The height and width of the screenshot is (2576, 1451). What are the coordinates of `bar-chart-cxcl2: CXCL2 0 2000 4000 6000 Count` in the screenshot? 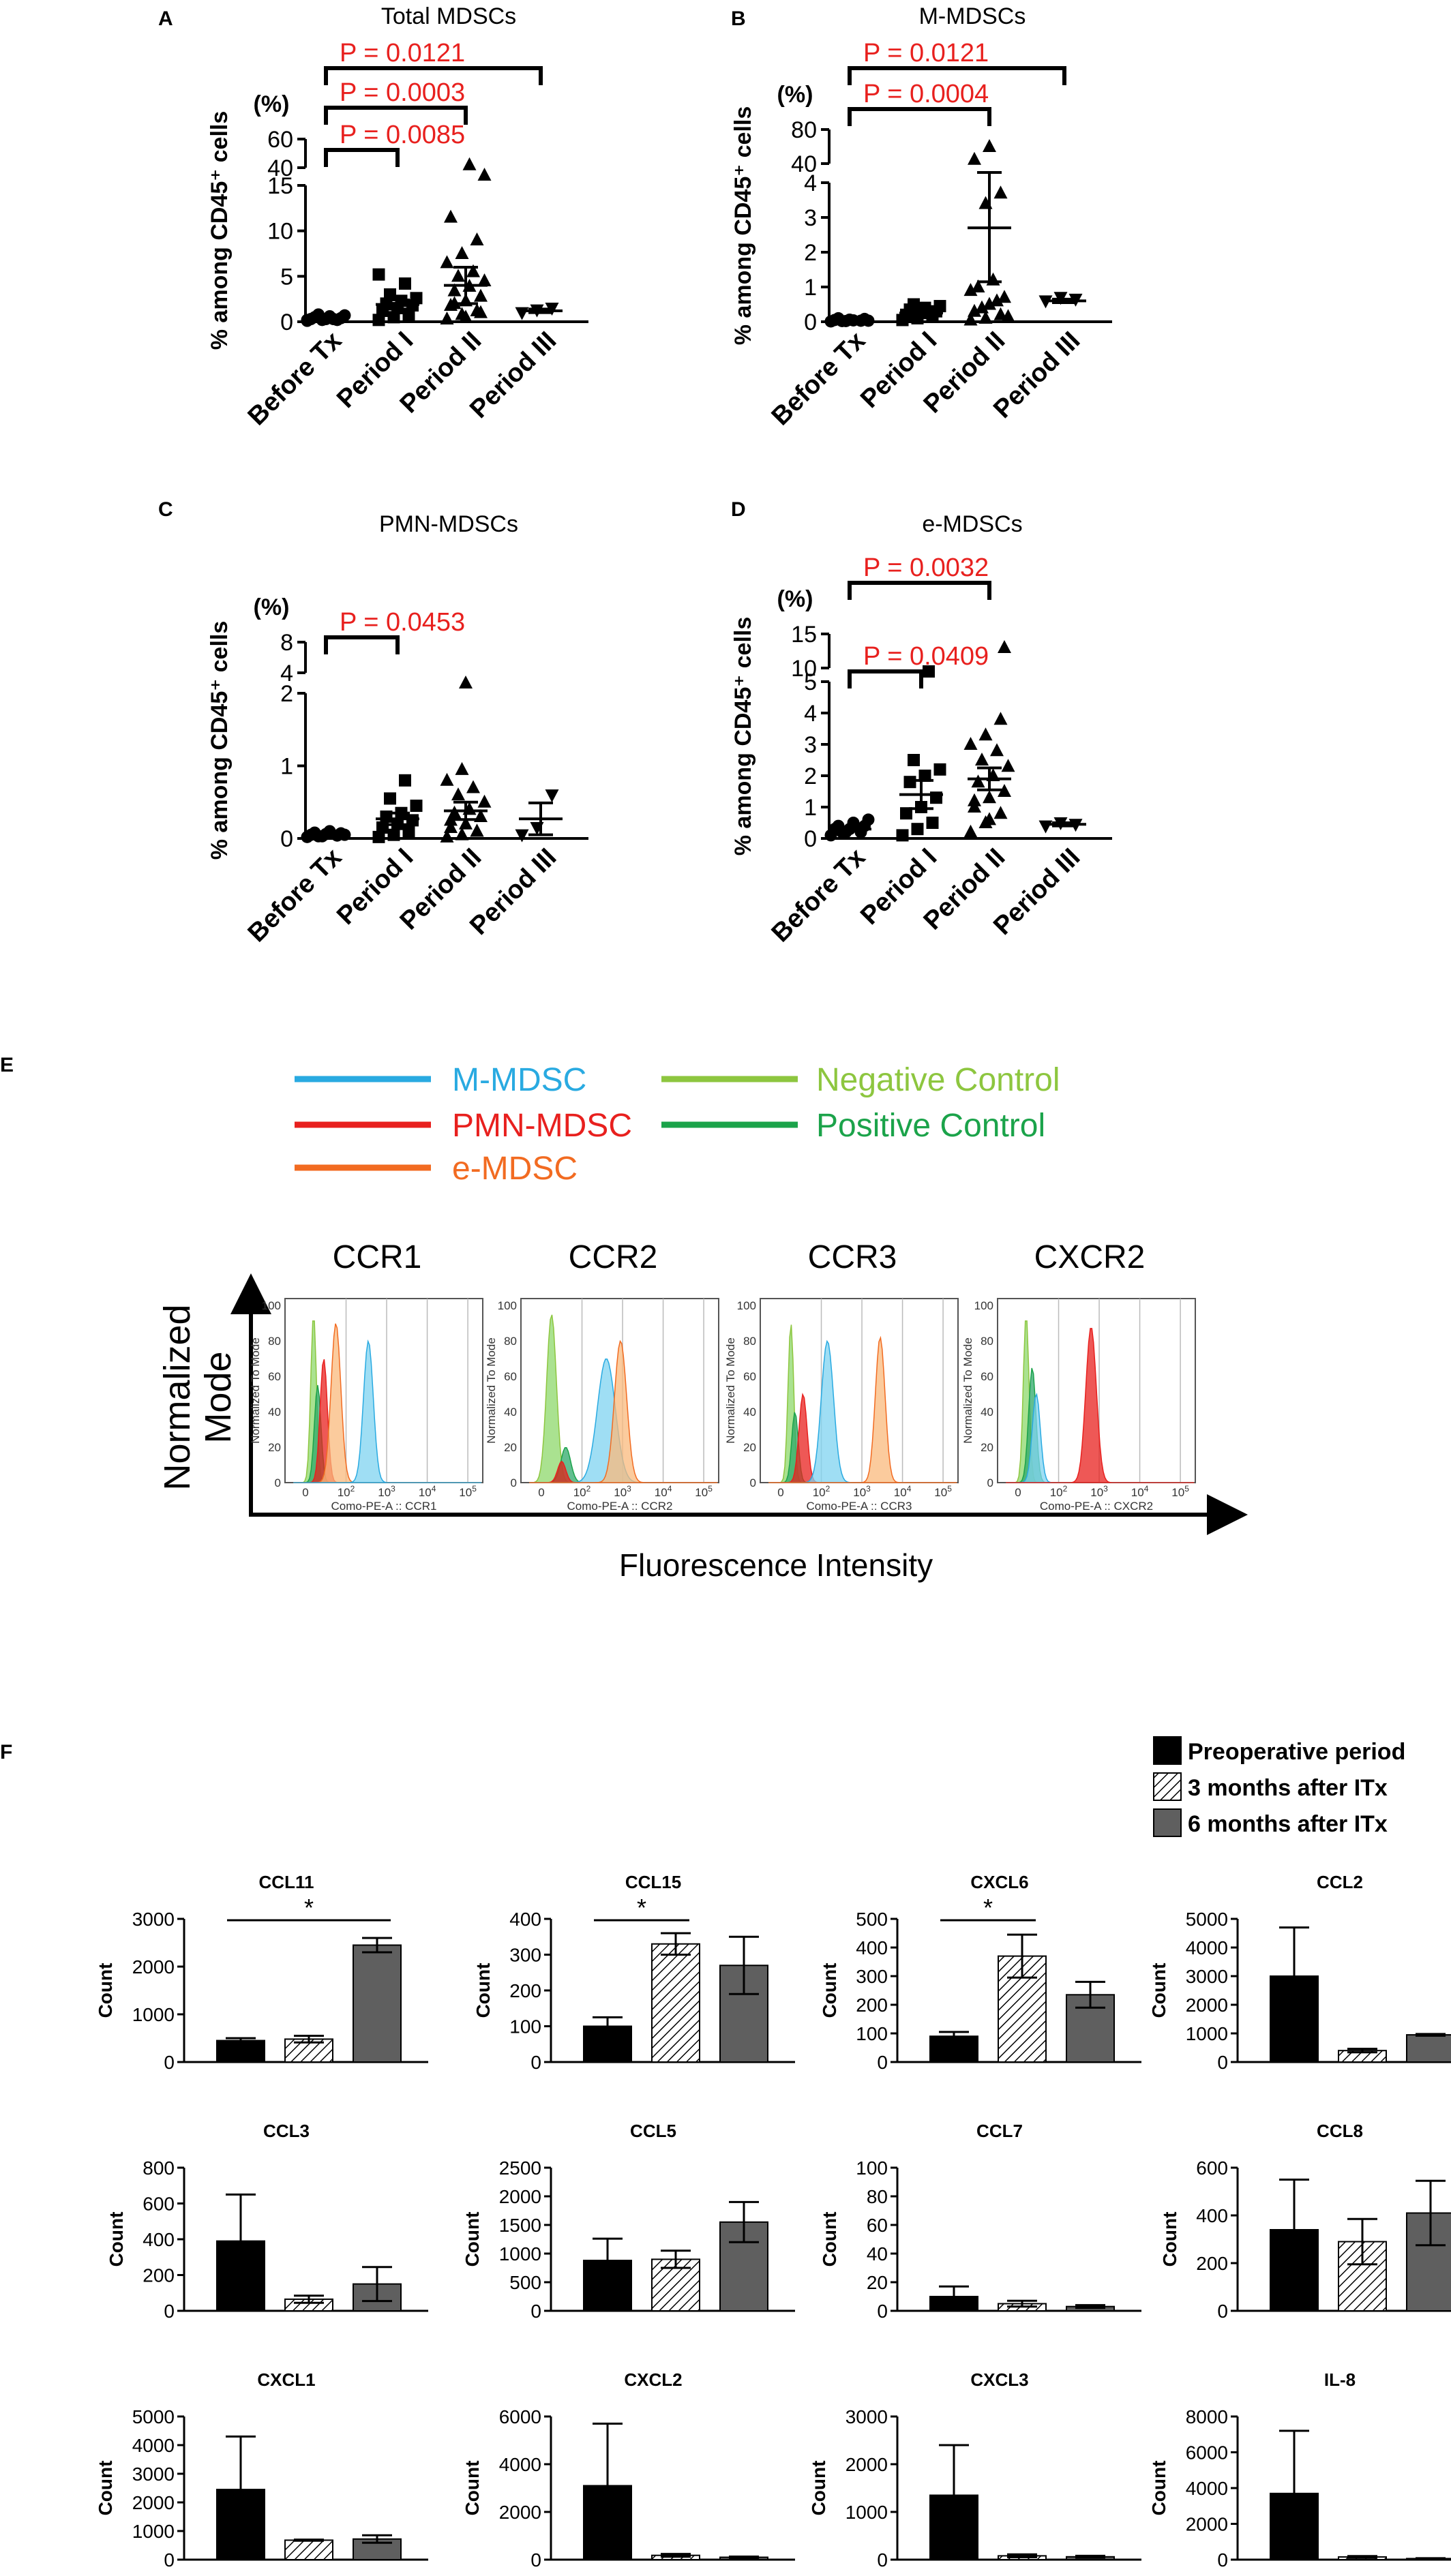 It's located at (628, 2470).